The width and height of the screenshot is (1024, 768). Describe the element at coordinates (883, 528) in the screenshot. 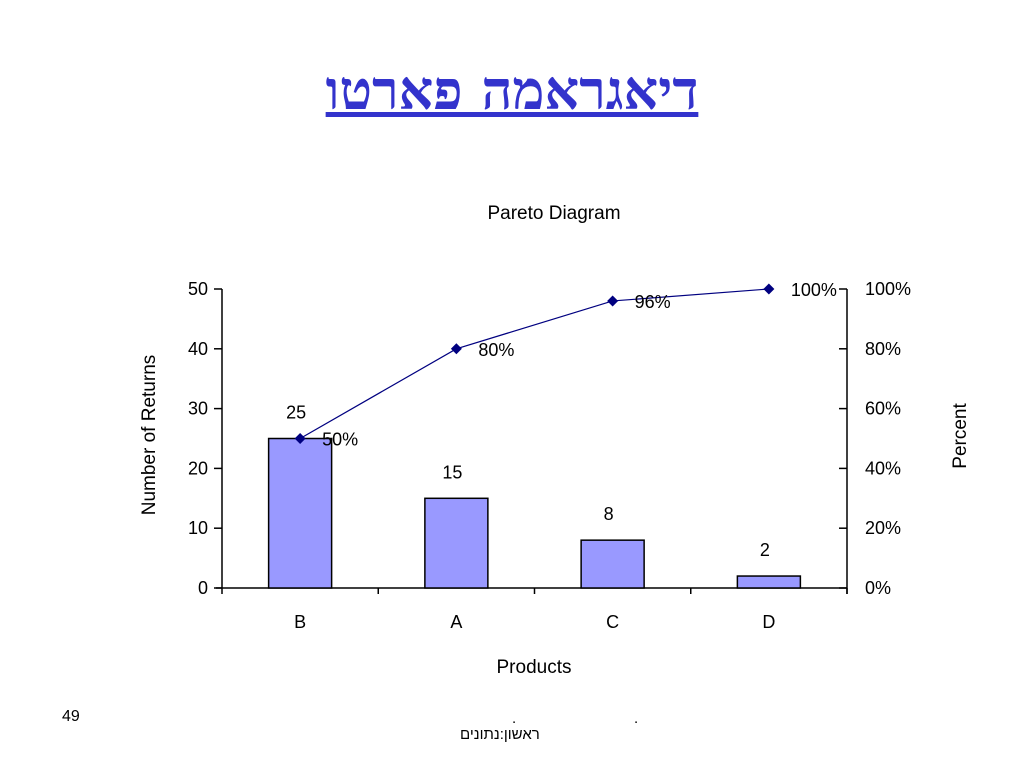

I see `y2-tick-label: 20%` at that location.